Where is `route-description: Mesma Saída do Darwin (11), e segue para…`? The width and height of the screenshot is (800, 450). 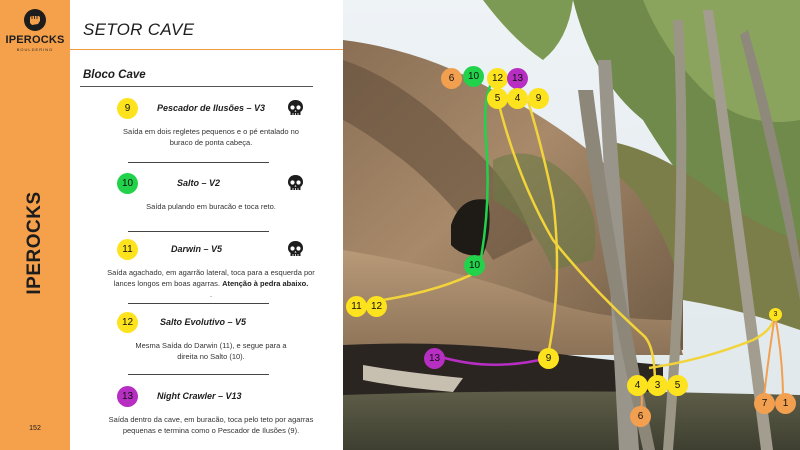 route-description: Mesma Saída do Darwin (11), e segue para… is located at coordinates (211, 351).